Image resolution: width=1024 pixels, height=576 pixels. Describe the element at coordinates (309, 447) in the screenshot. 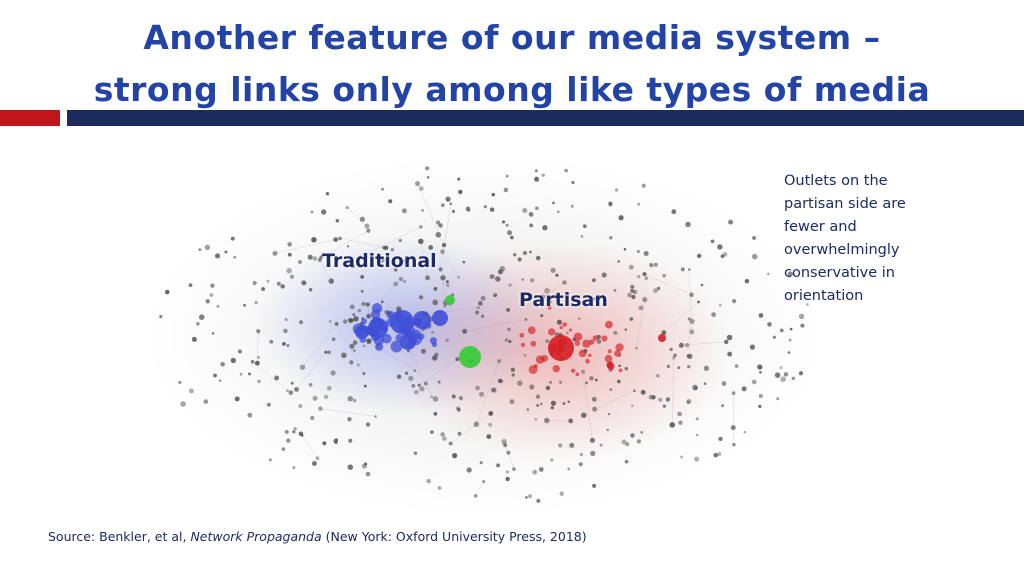

I see `network-edge` at that location.